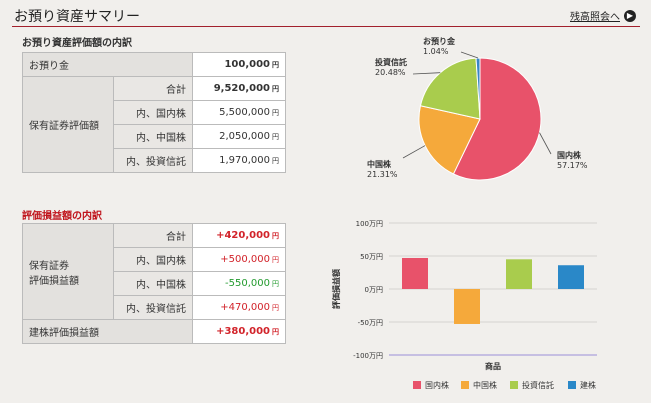 The width and height of the screenshot is (651, 403). What do you see at coordinates (368, 356) in the screenshot?
I see `y-tick-label: -100万円` at bounding box center [368, 356].